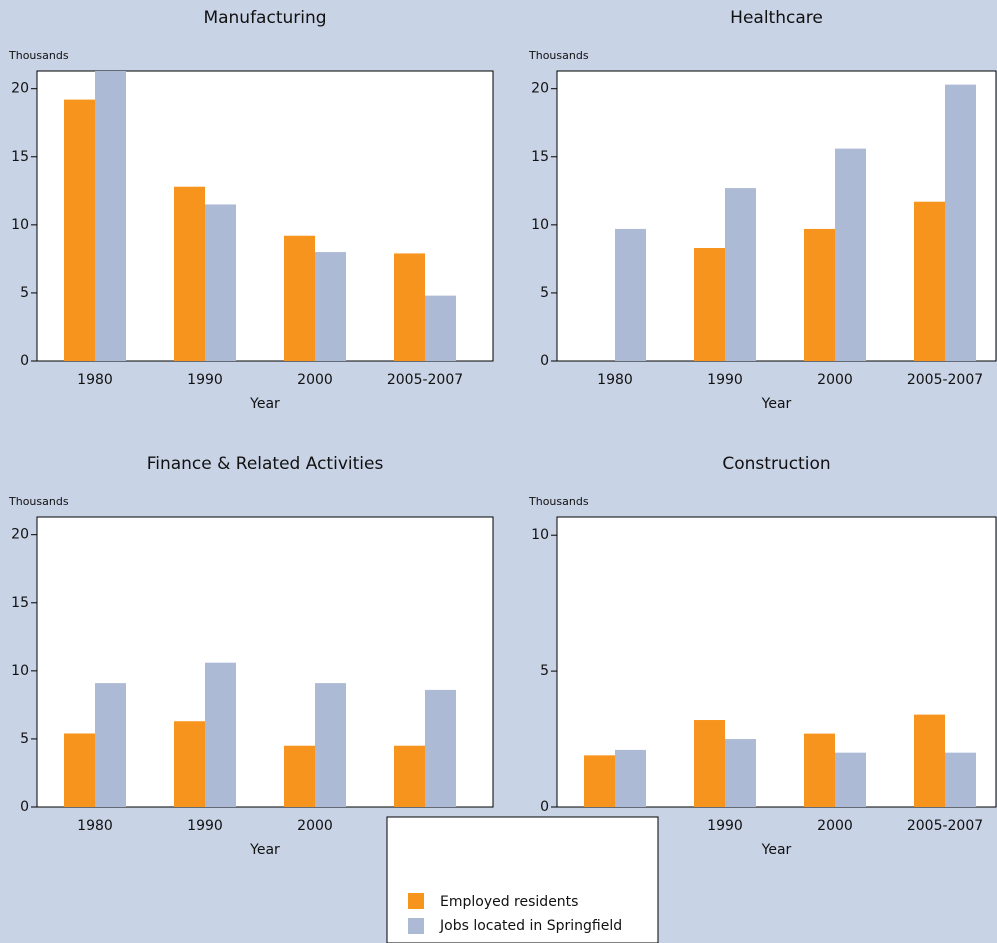 The width and height of the screenshot is (997, 943). I want to click on legend-label: Employed residents, so click(509, 902).